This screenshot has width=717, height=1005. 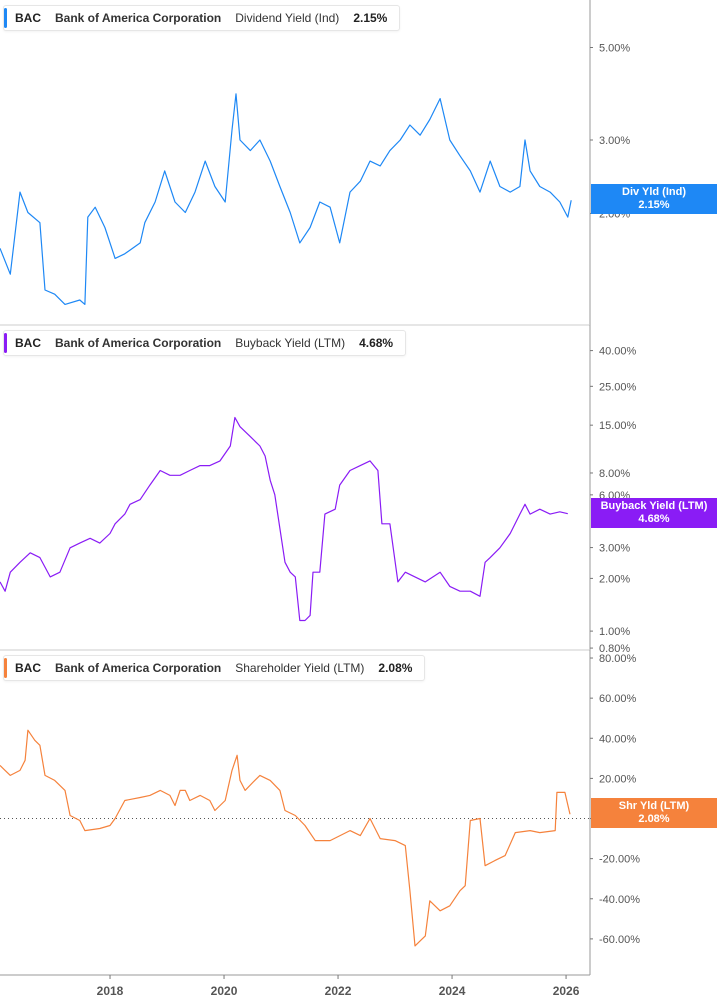 What do you see at coordinates (614, 474) in the screenshot?
I see `y-tick-label: 8.00%` at bounding box center [614, 474].